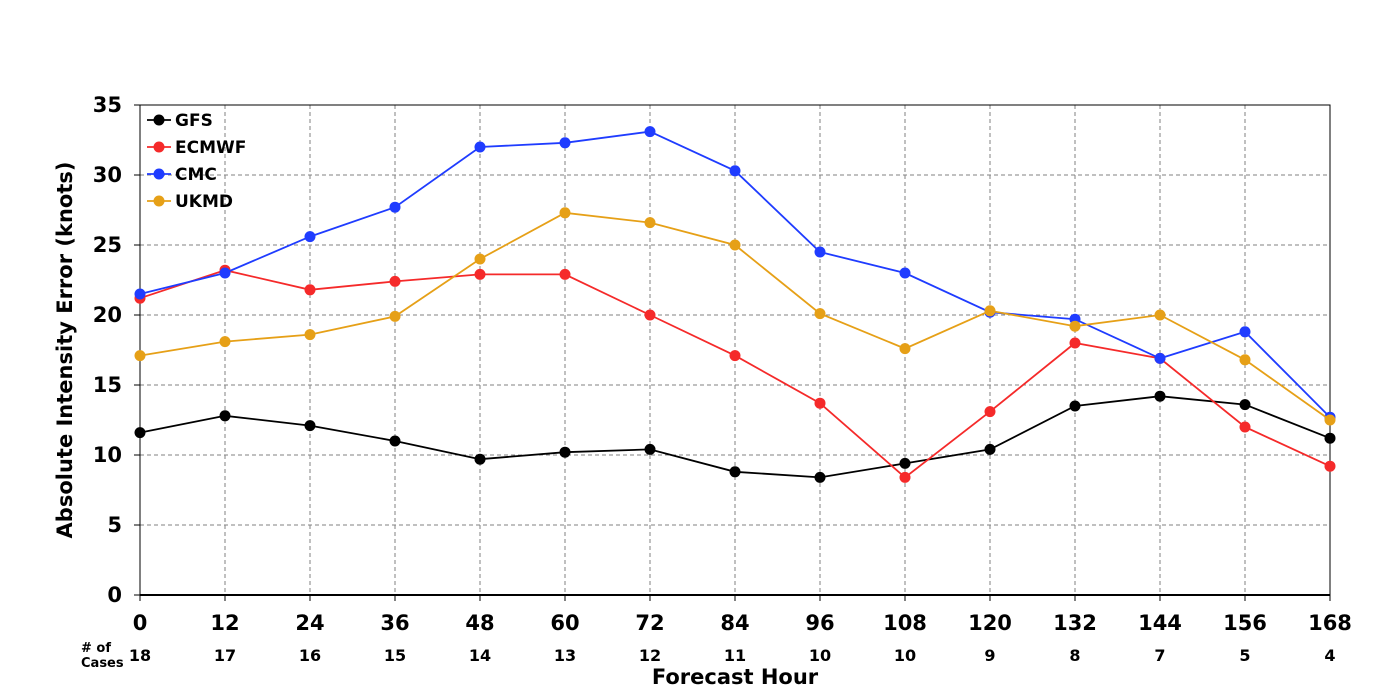 Image resolution: width=1400 pixels, height=700 pixels. What do you see at coordinates (140, 655) in the screenshot?
I see `case-count: 18` at bounding box center [140, 655].